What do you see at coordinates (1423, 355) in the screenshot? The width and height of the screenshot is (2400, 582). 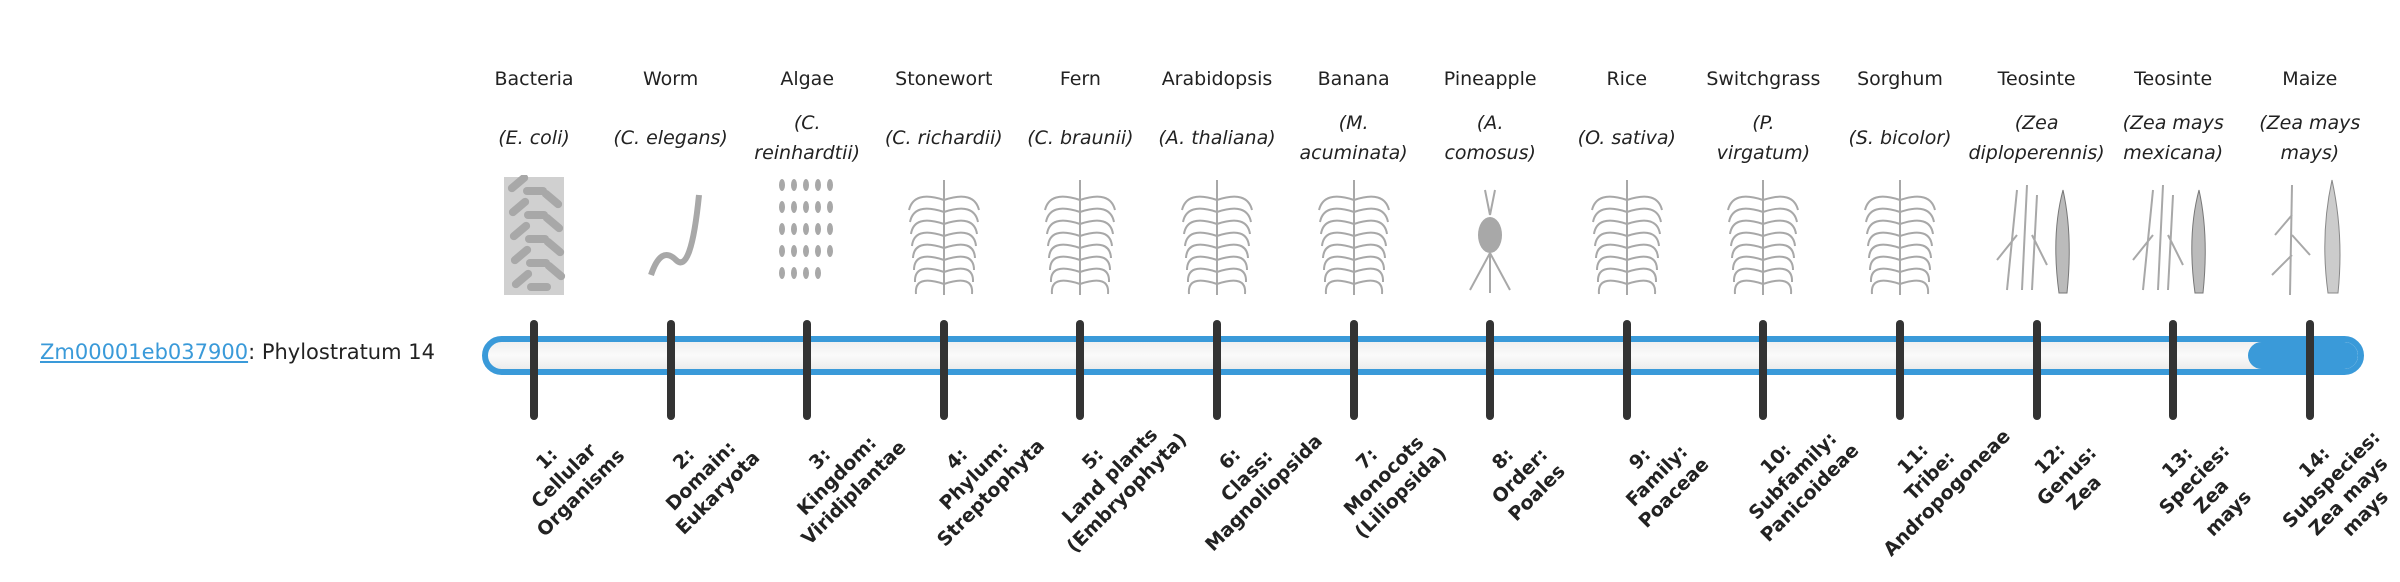 I see `phylostrata-bar` at bounding box center [1423, 355].